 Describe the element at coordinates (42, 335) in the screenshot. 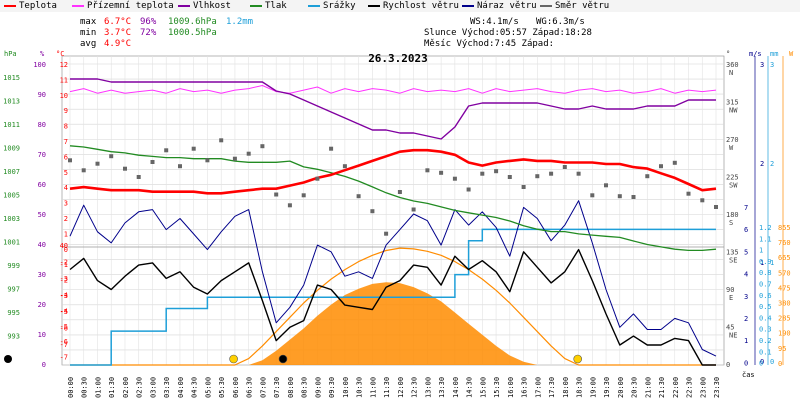

I see `pct-tick: 10` at that location.